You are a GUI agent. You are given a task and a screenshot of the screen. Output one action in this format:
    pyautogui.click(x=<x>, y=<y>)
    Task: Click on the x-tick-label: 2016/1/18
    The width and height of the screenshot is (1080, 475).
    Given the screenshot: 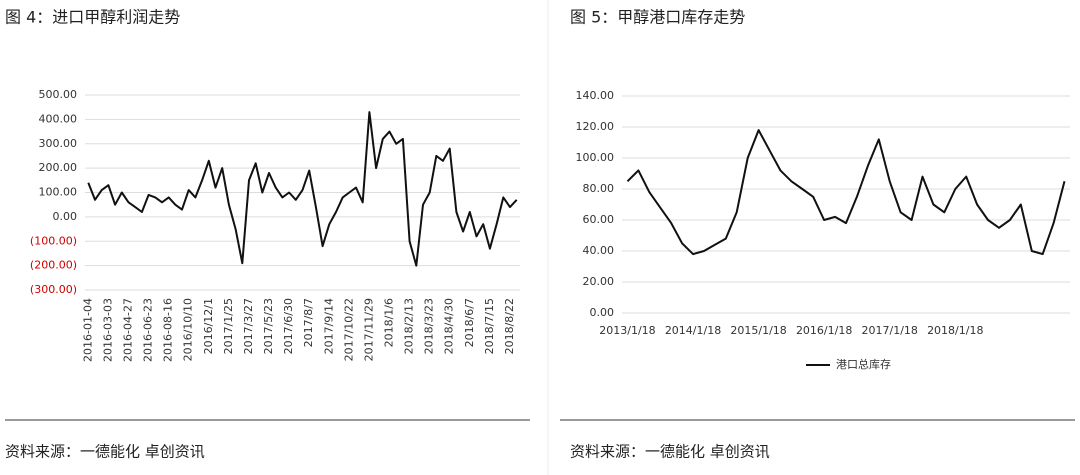 What is the action you would take?
    pyautogui.click(x=824, y=330)
    